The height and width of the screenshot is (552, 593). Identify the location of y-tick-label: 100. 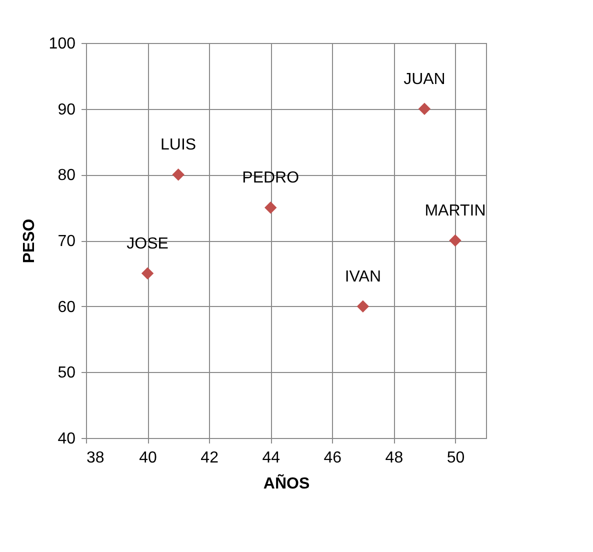
(62, 44).